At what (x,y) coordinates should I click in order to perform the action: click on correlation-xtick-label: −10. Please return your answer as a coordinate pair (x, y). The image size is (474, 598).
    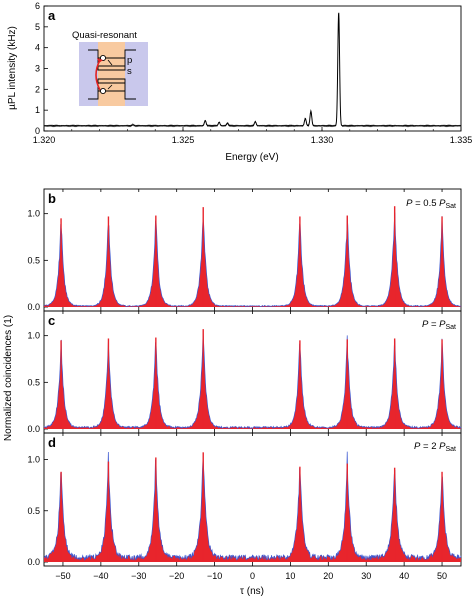
    Looking at the image, I should click on (214, 576).